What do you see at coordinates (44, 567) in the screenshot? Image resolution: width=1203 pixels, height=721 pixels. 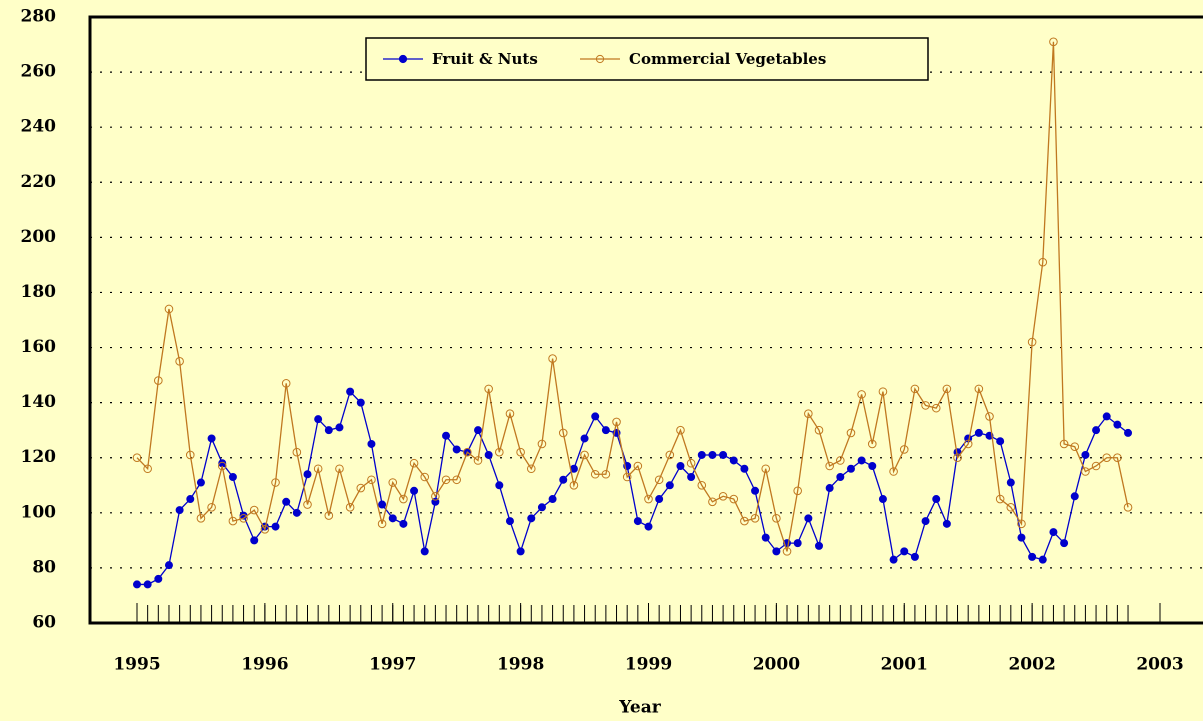 I see `y-tick-label: 80` at bounding box center [44, 567].